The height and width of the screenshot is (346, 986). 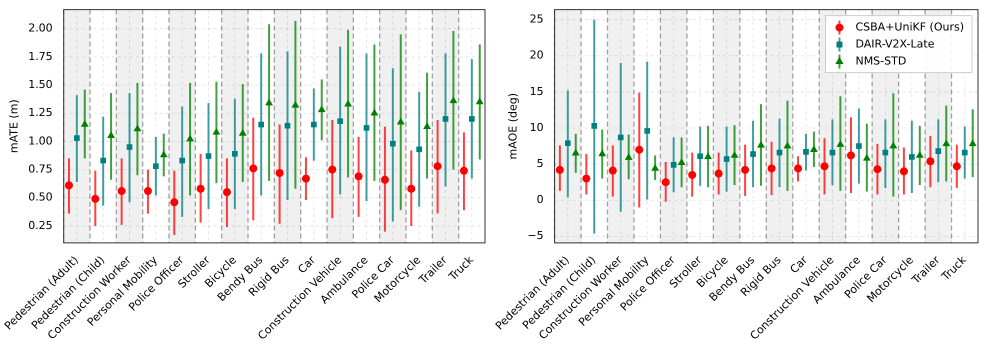 What do you see at coordinates (540, 199) in the screenshot?
I see `y-tick-label: 0` at bounding box center [540, 199].